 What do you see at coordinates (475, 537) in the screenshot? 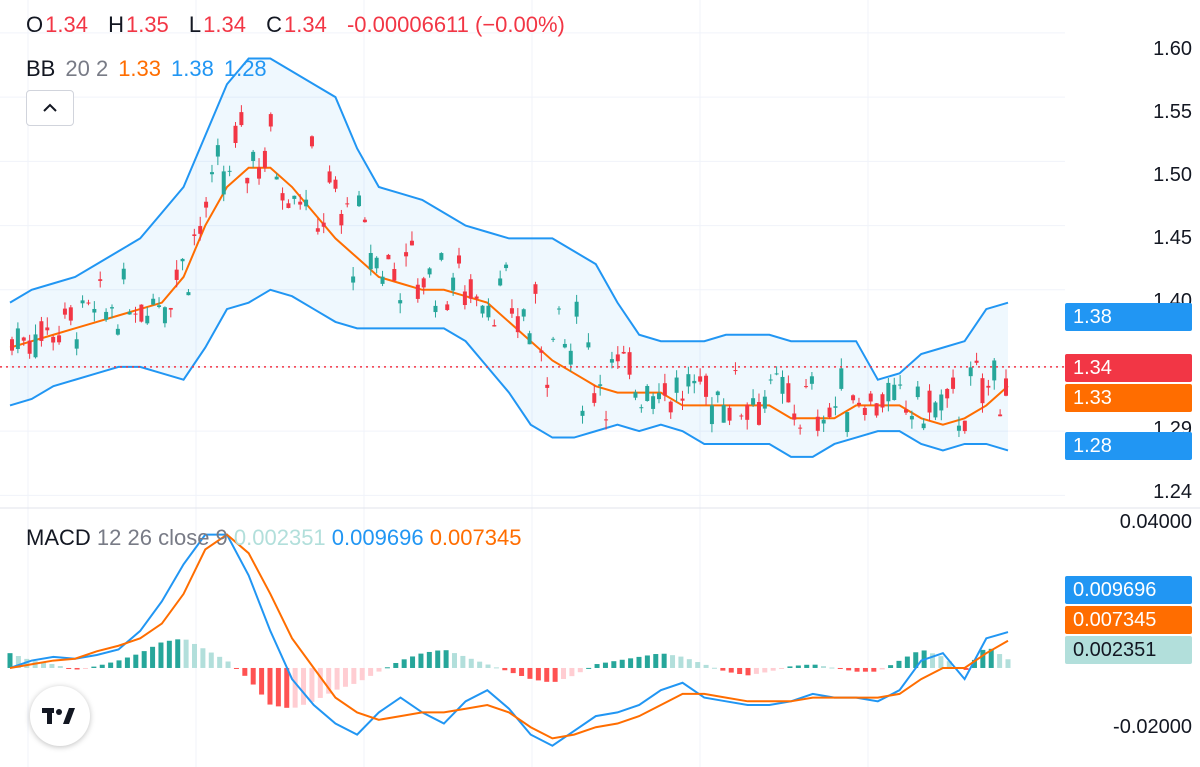
I see `macd-signal-value: 0.007345` at bounding box center [475, 537].